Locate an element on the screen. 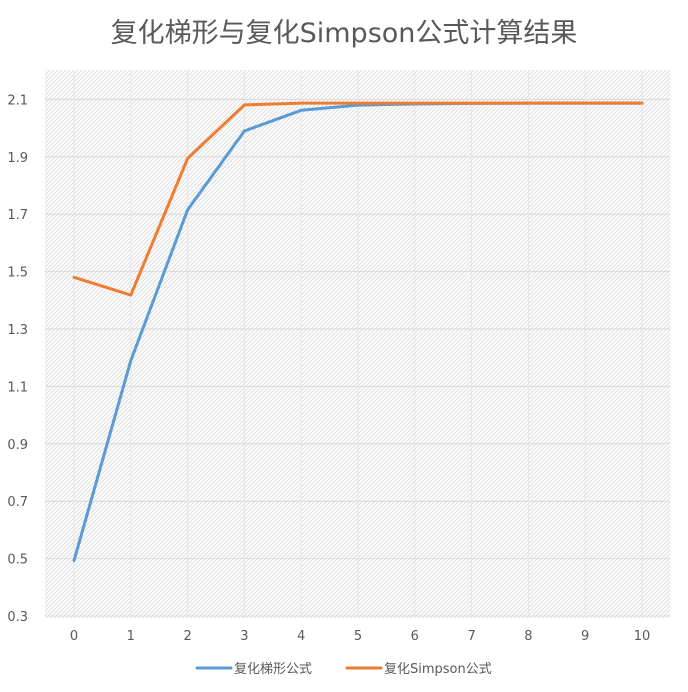  legend-item: 复化Simpson公式 is located at coordinates (418, 669).